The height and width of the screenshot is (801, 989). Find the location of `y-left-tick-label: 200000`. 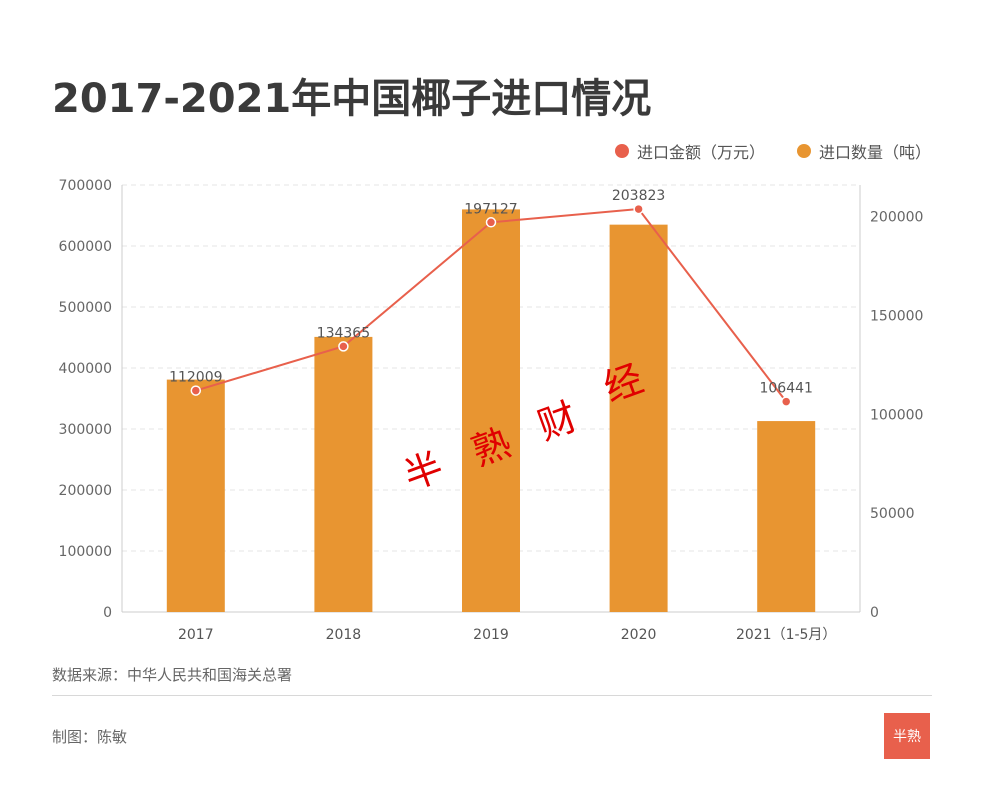

y-left-tick-label: 200000 is located at coordinates (85, 491).